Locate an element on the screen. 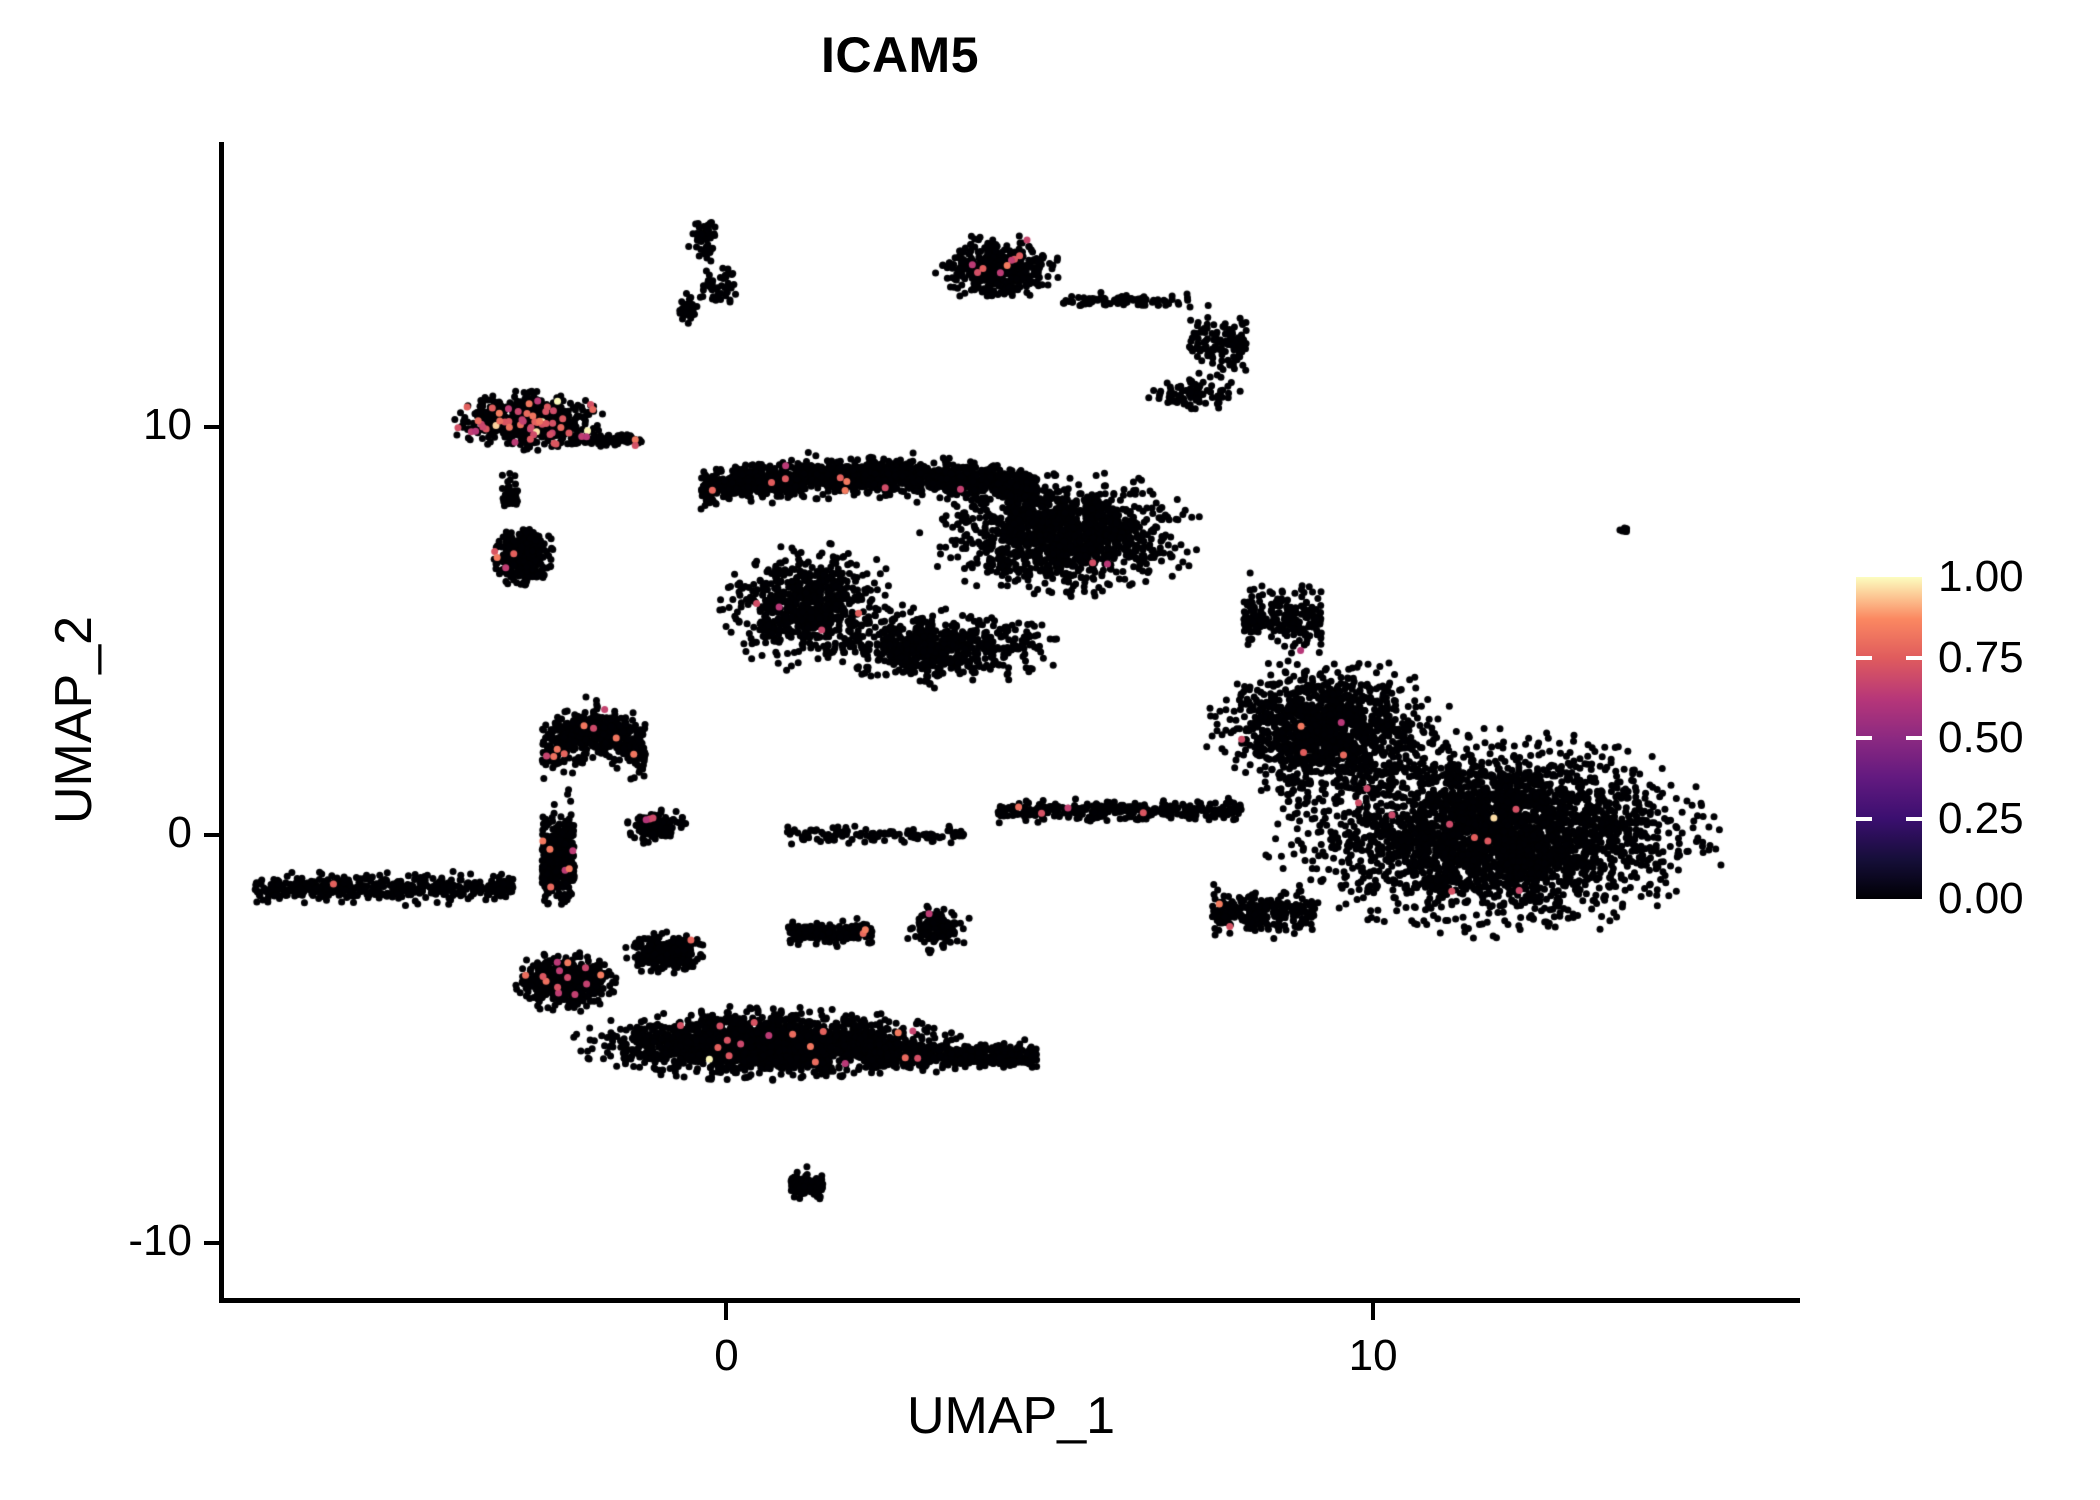 Image resolution: width=2100 pixels, height=1500 pixels. x-axis-title: UMAP_1 is located at coordinates (1011, 1416).